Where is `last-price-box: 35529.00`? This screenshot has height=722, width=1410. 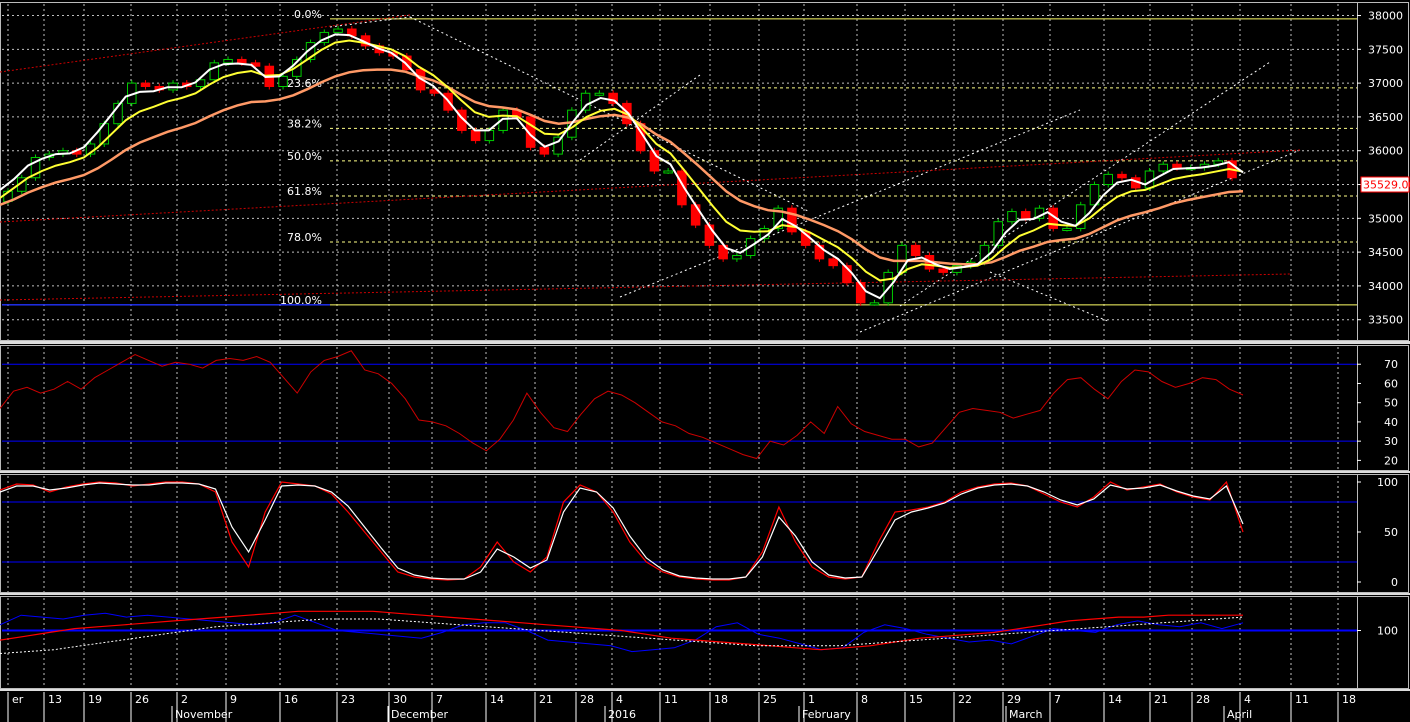 last-price-box: 35529.00 is located at coordinates (1385, 184).